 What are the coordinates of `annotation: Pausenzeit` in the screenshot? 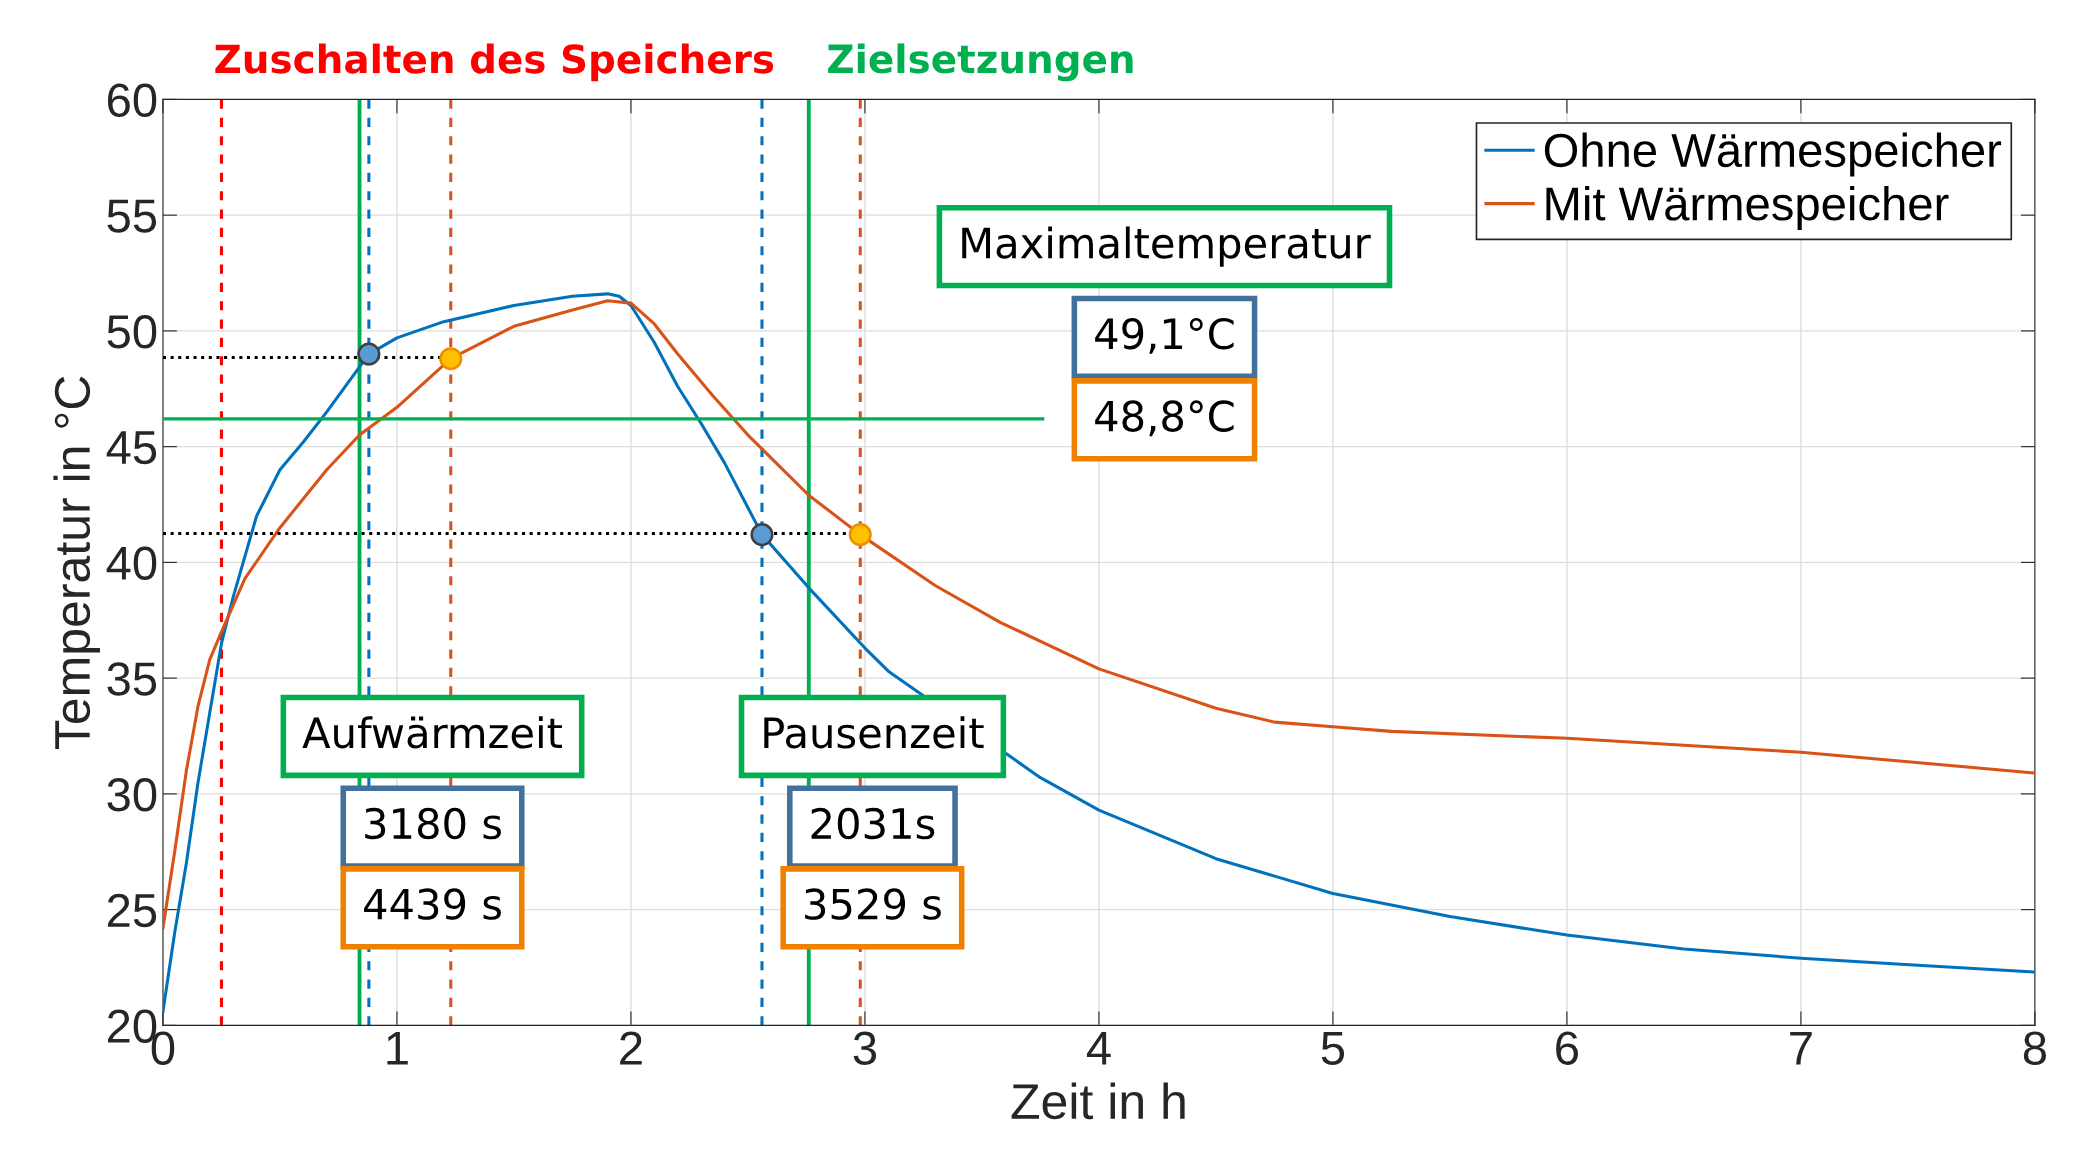 It's located at (874, 732).